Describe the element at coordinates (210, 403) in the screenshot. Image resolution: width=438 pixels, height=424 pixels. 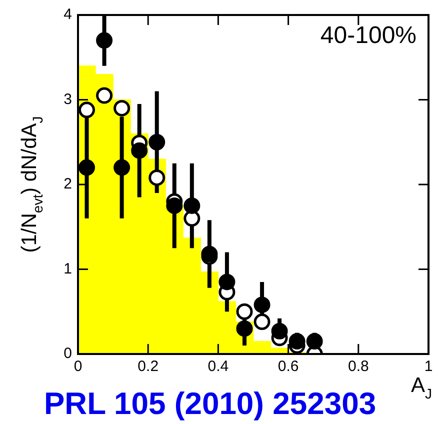
I see `text: PRL 105 (2010) 252303` at that location.